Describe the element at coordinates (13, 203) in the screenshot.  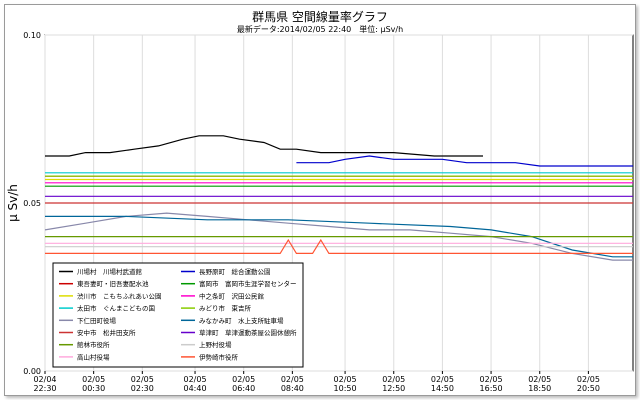
I see `y-axis-label: μ Sv/h` at that location.